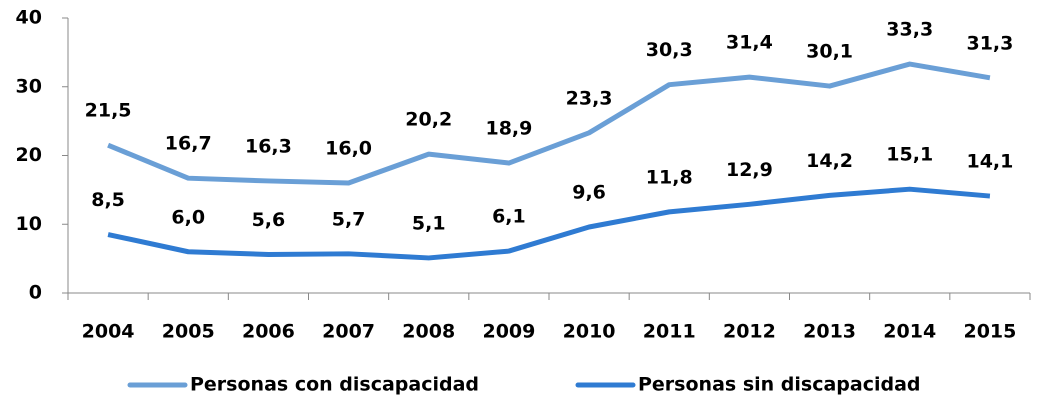  What do you see at coordinates (188, 144) in the screenshot?
I see `data-label: 16,7` at bounding box center [188, 144].